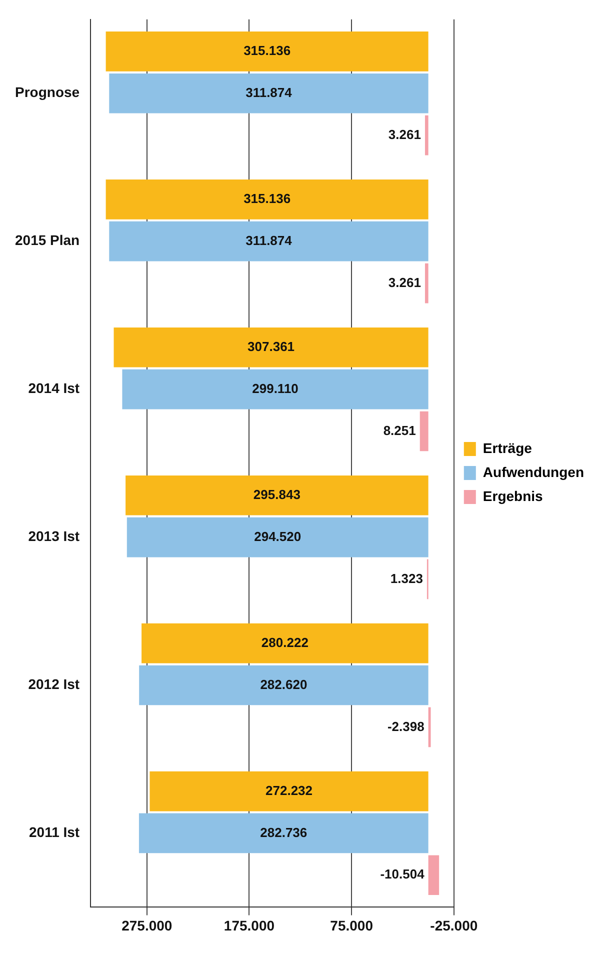 This screenshot has width=612, height=955. Describe the element at coordinates (533, 472) in the screenshot. I see `legend-label: Aufwendungen` at that location.